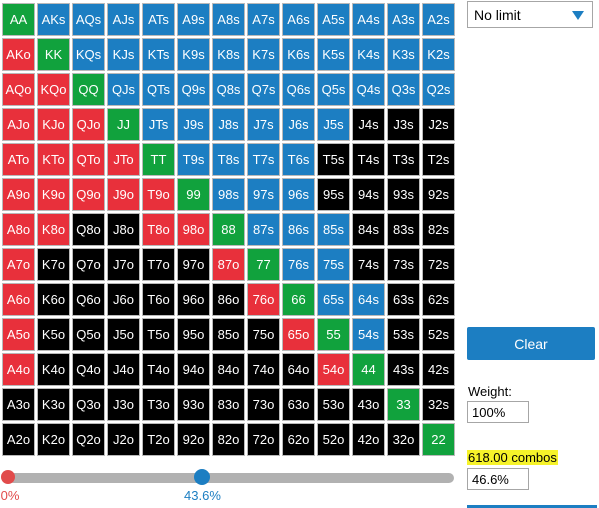 The height and width of the screenshot is (508, 599). Describe the element at coordinates (228, 54) in the screenshot. I see `hand-cell-K8s: K8s` at that location.